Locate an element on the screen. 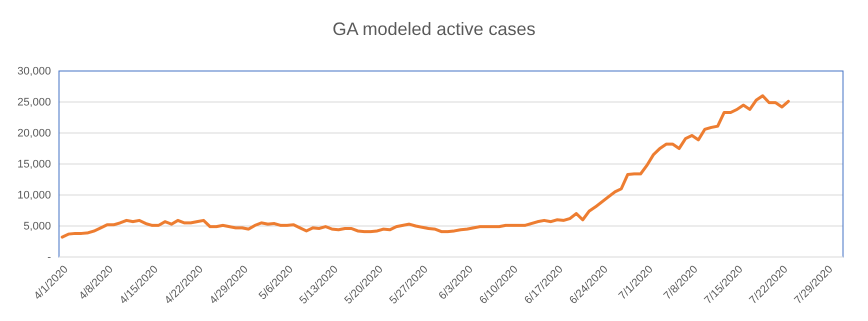  chart-title: GA modeled active cases is located at coordinates (434, 29).